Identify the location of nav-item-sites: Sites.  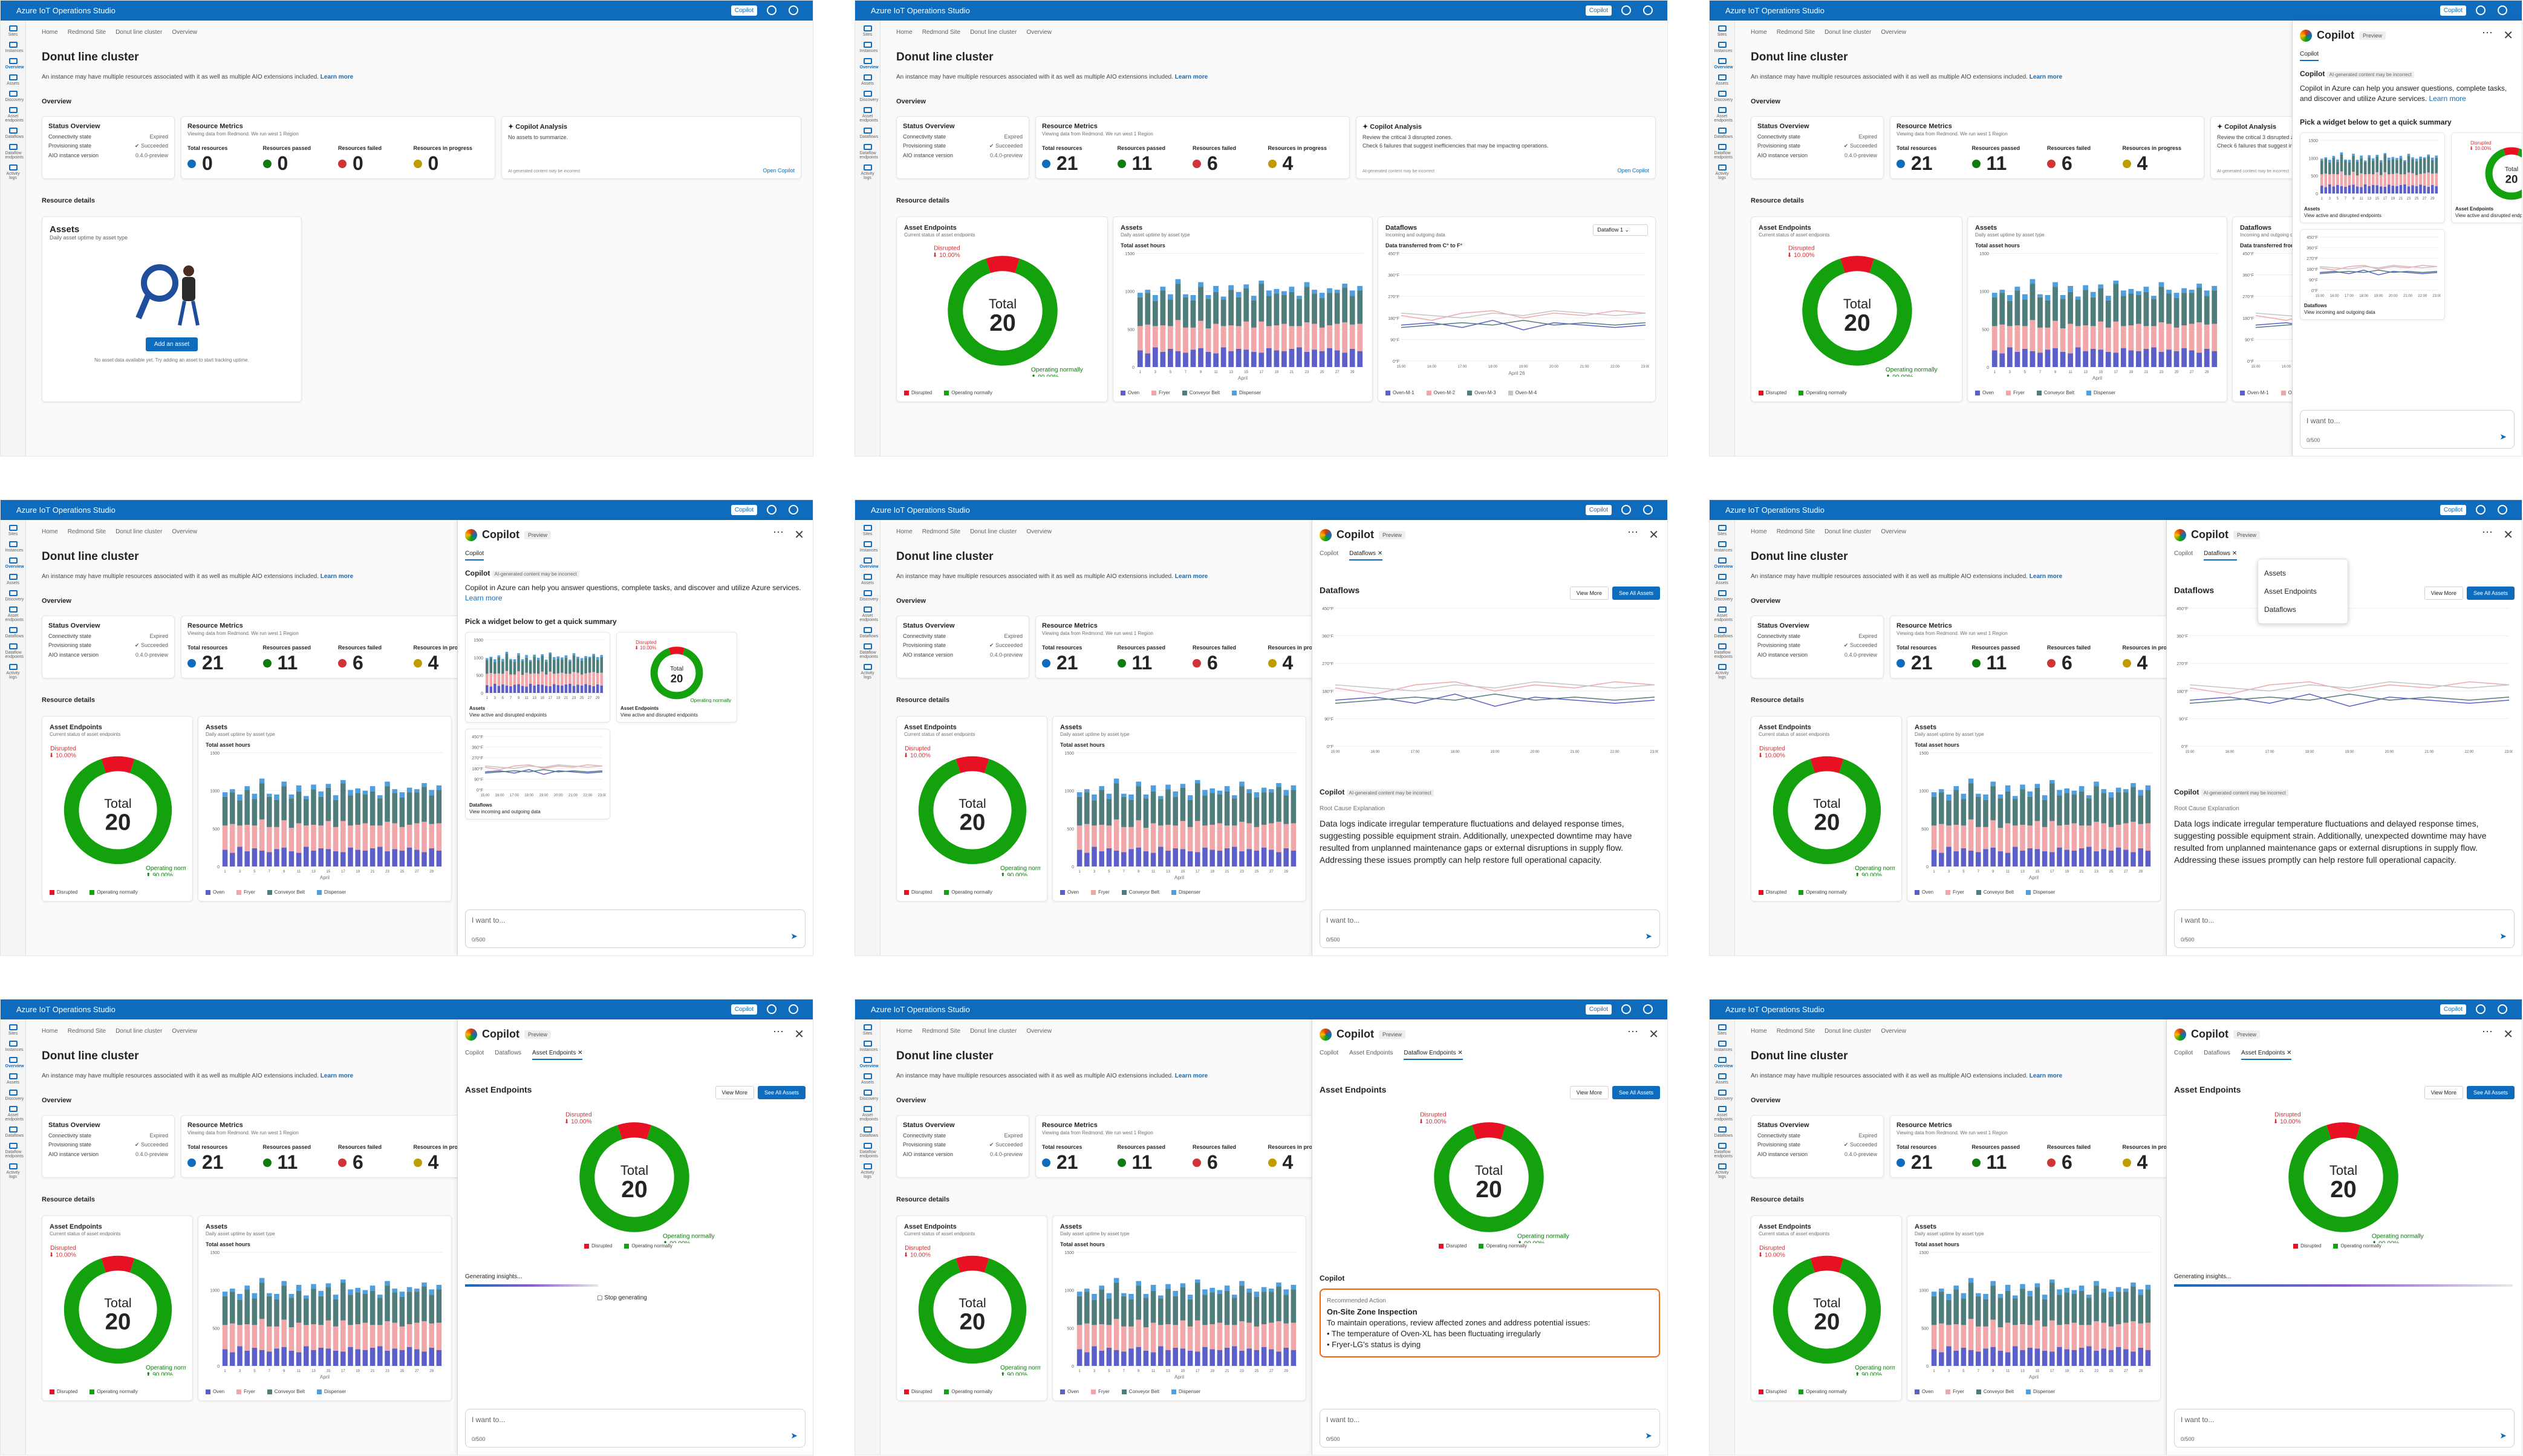
(868, 530).